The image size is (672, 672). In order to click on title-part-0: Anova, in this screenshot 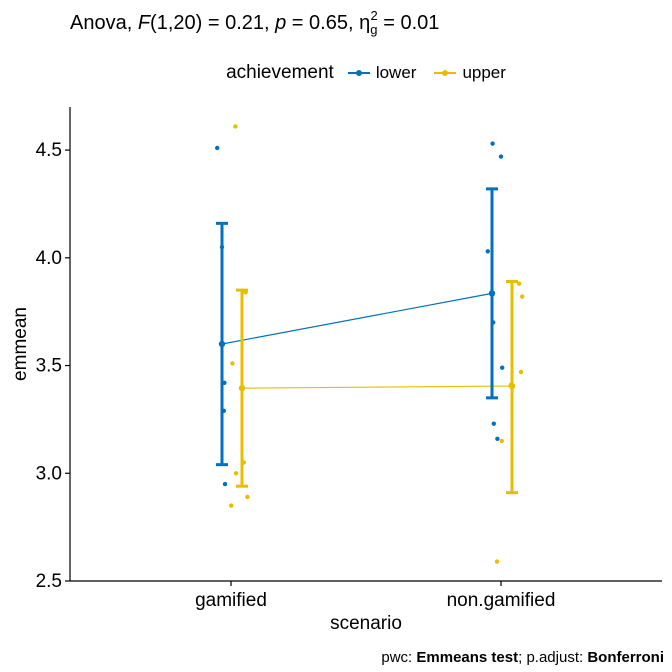, I will do `click(104, 23)`.